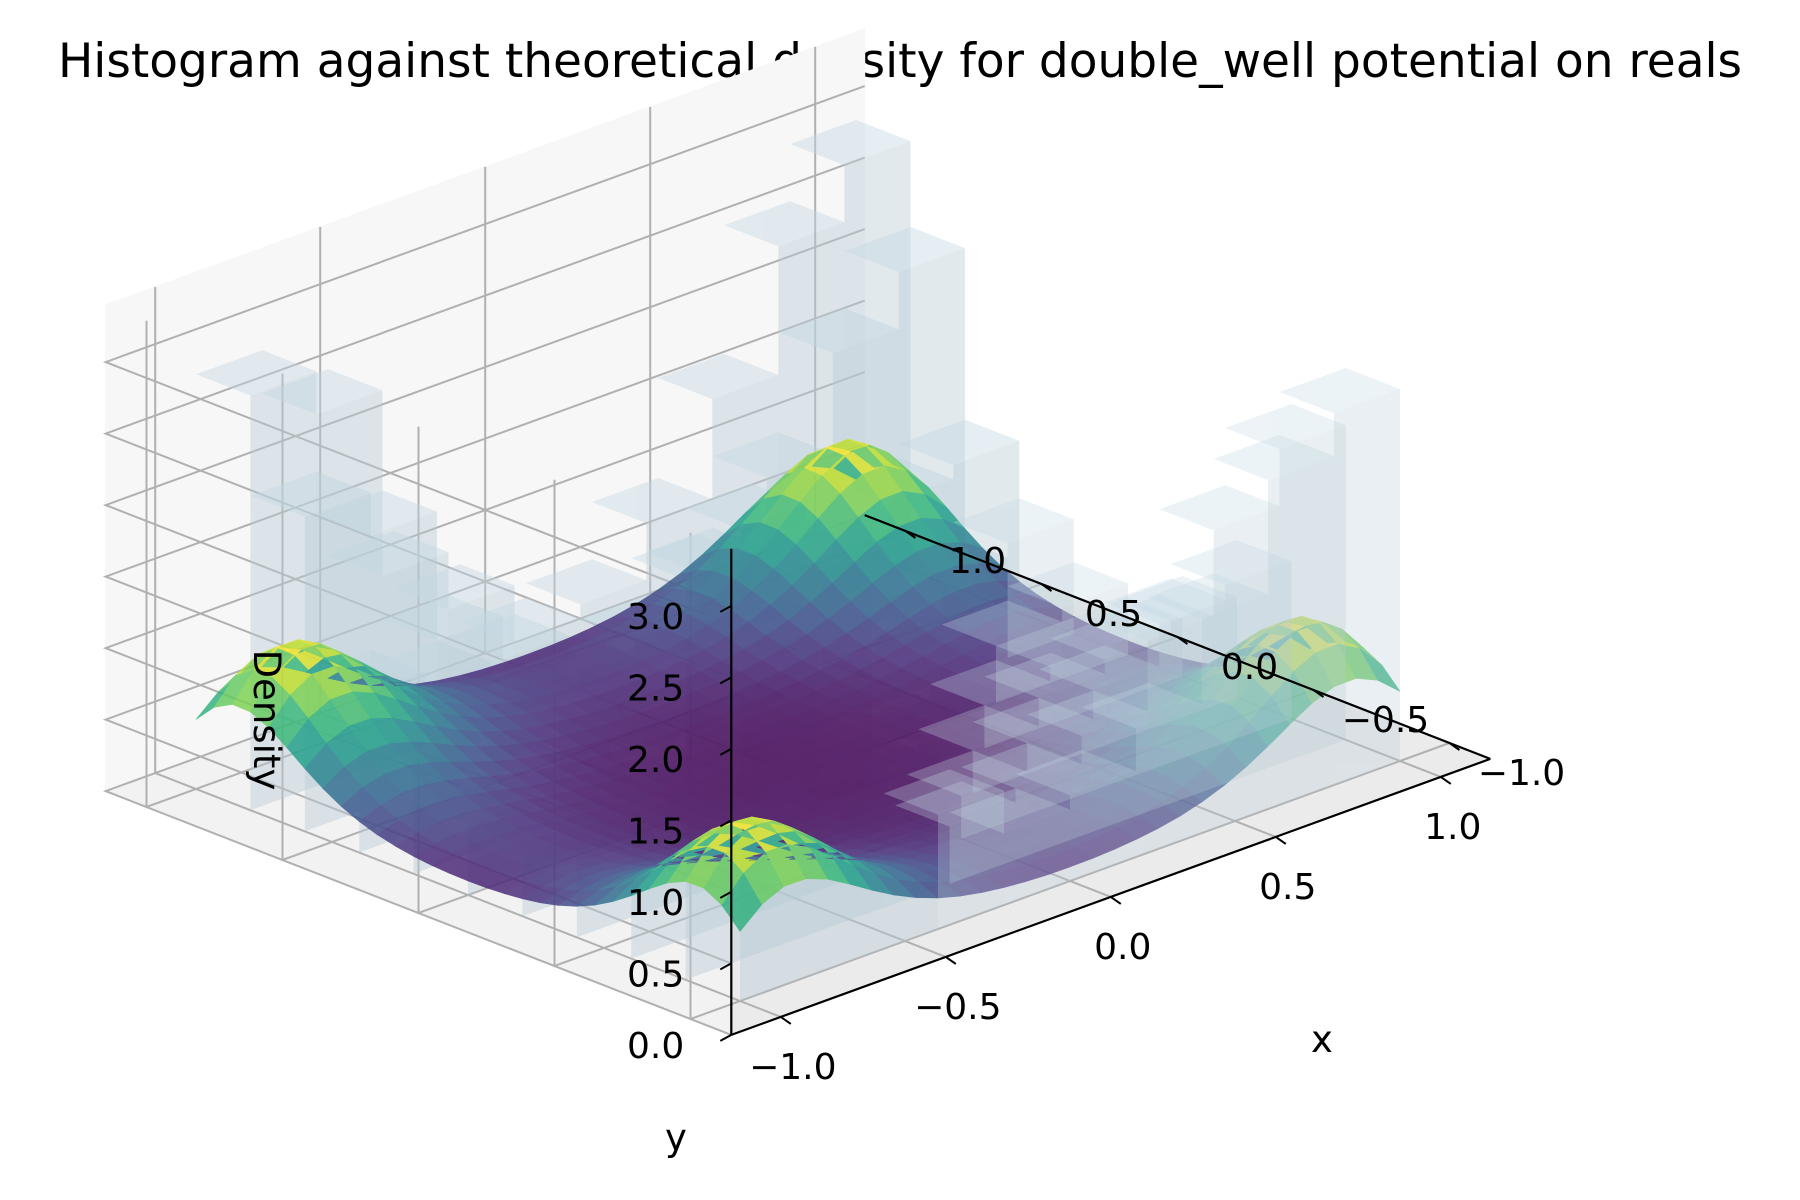 The height and width of the screenshot is (1200, 1800). Describe the element at coordinates (1452, 827) in the screenshot. I see `x-tick-label: 1.0` at that location.